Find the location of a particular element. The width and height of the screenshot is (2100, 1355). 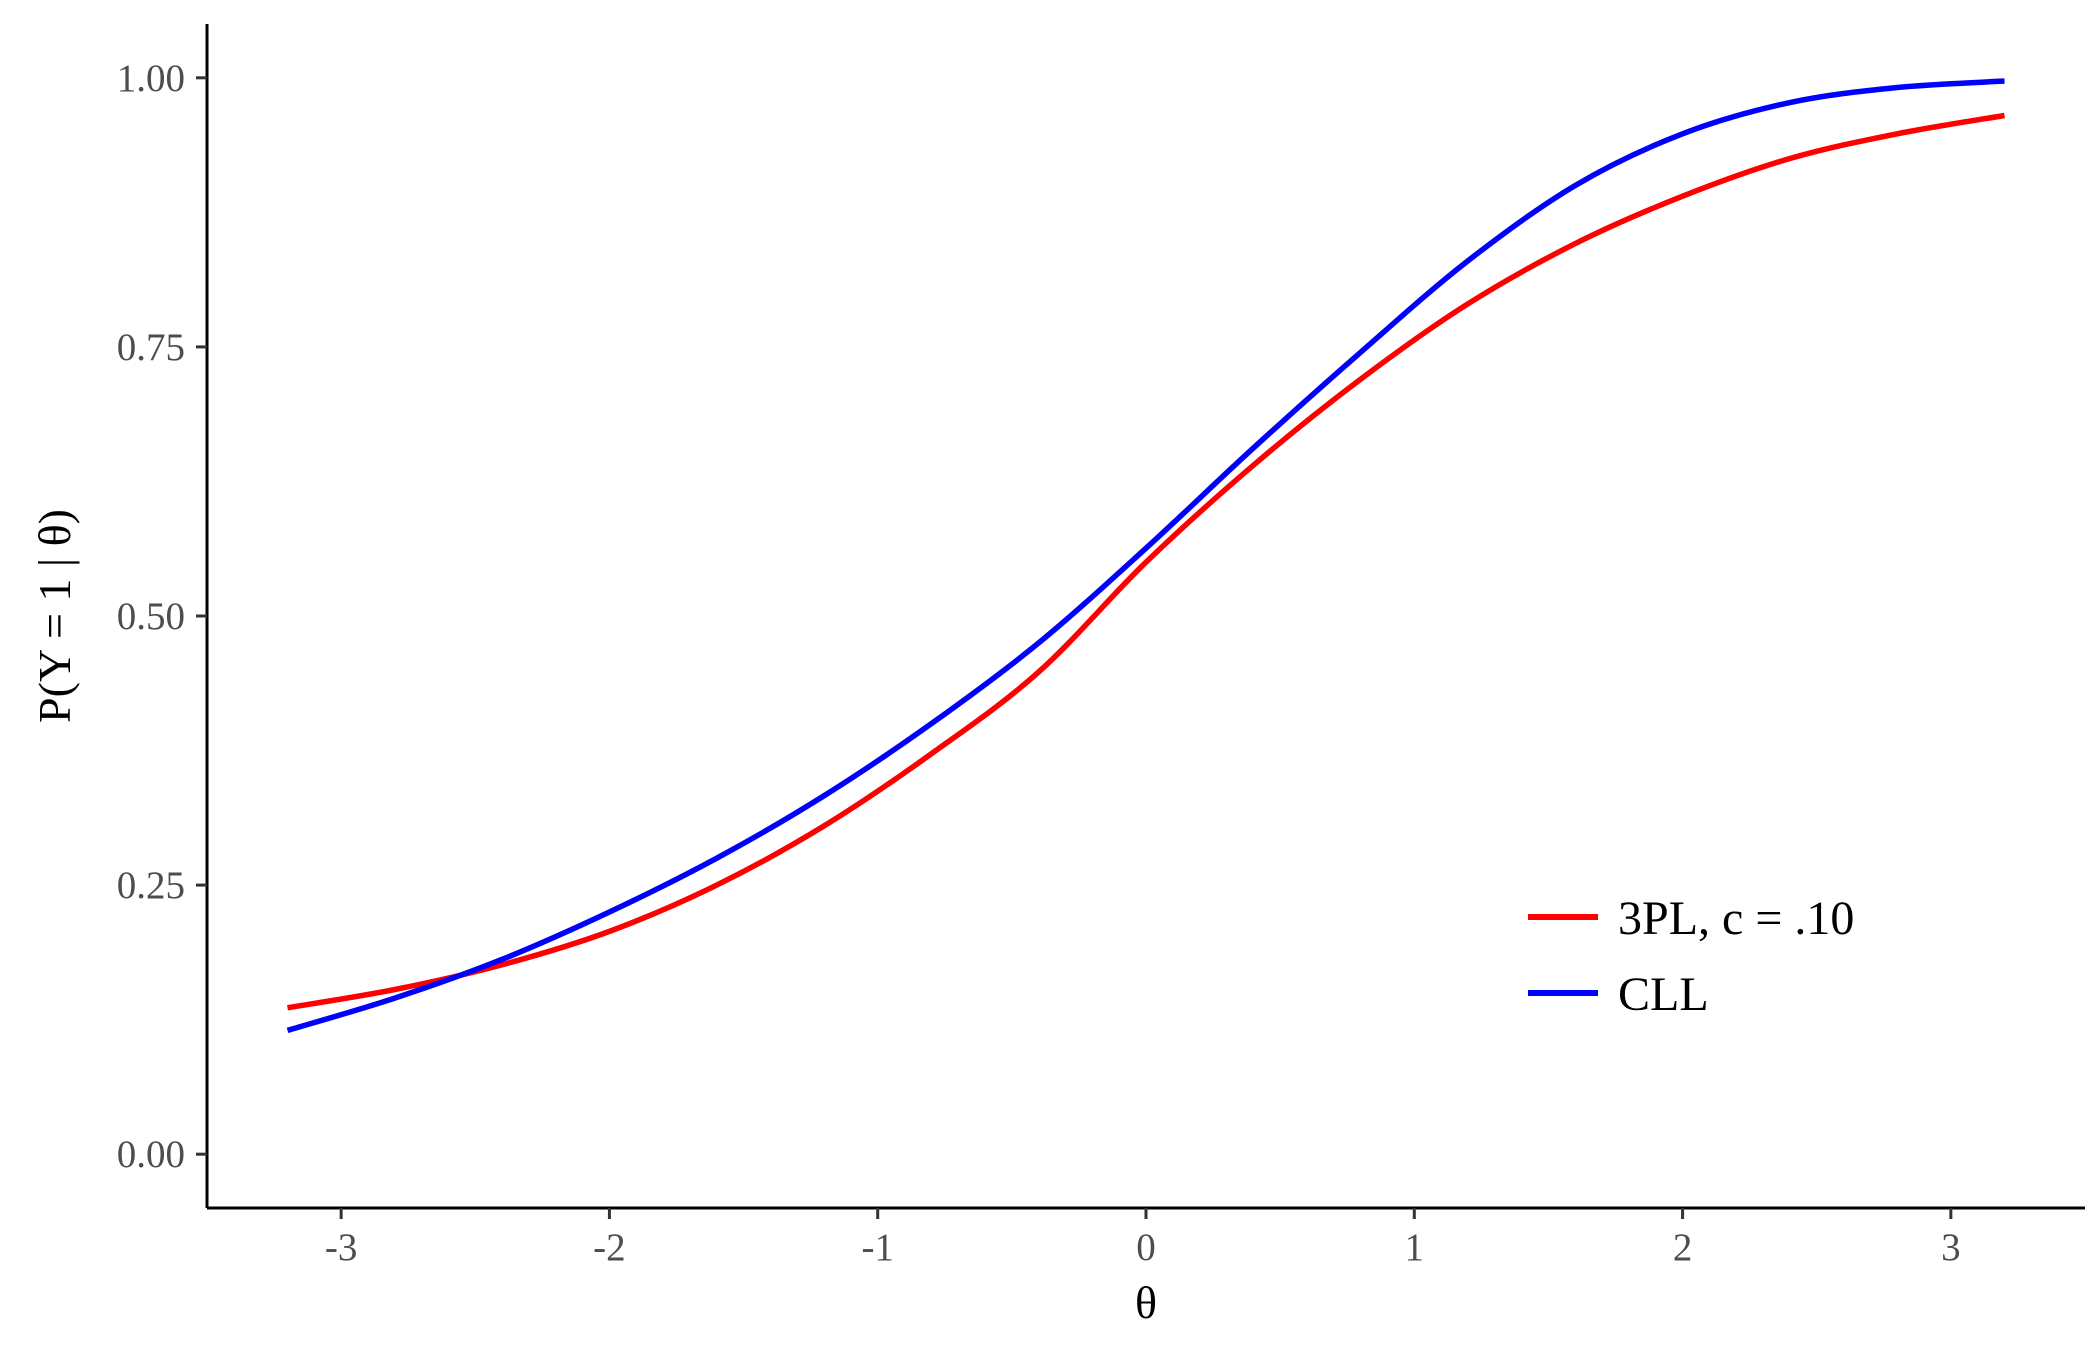

y-tick-label: 1.00 is located at coordinates (151, 78).